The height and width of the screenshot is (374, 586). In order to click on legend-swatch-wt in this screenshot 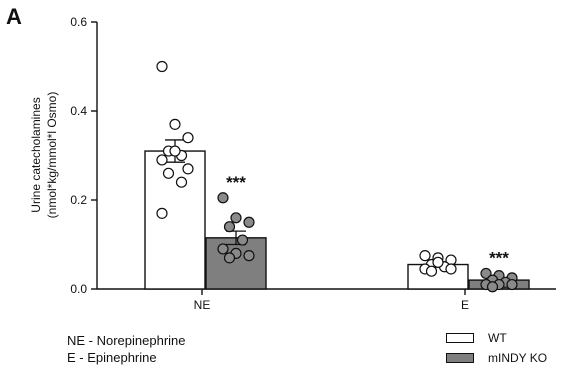, I will do `click(460, 338)`.